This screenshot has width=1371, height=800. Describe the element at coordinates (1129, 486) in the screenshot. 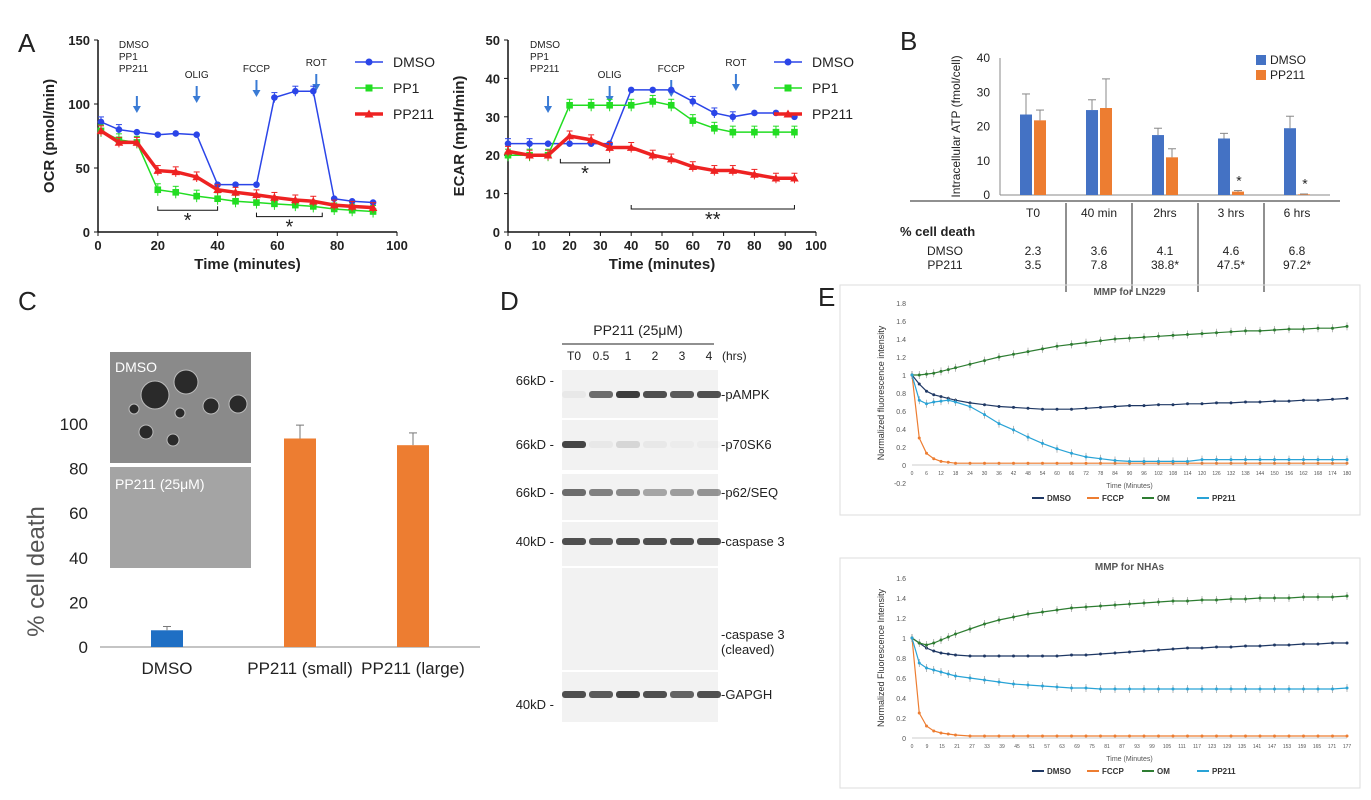

I see `x-axis-label: Time (Minutes)` at that location.